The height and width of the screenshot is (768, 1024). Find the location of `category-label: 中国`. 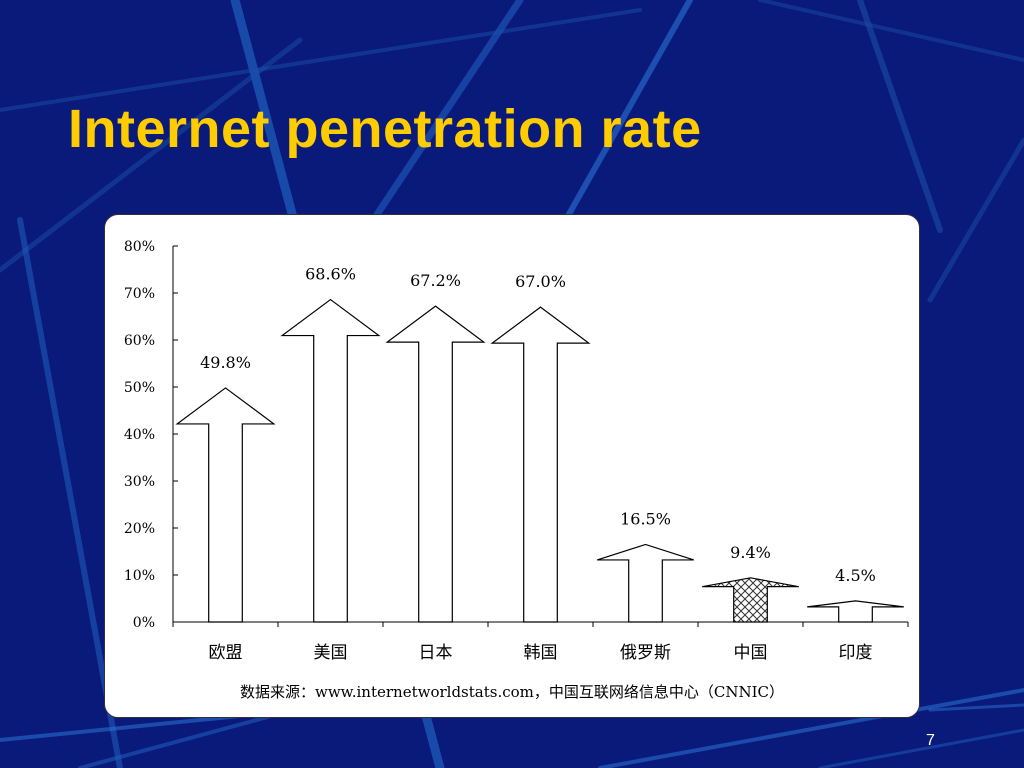

category-label: 中国 is located at coordinates (751, 653).